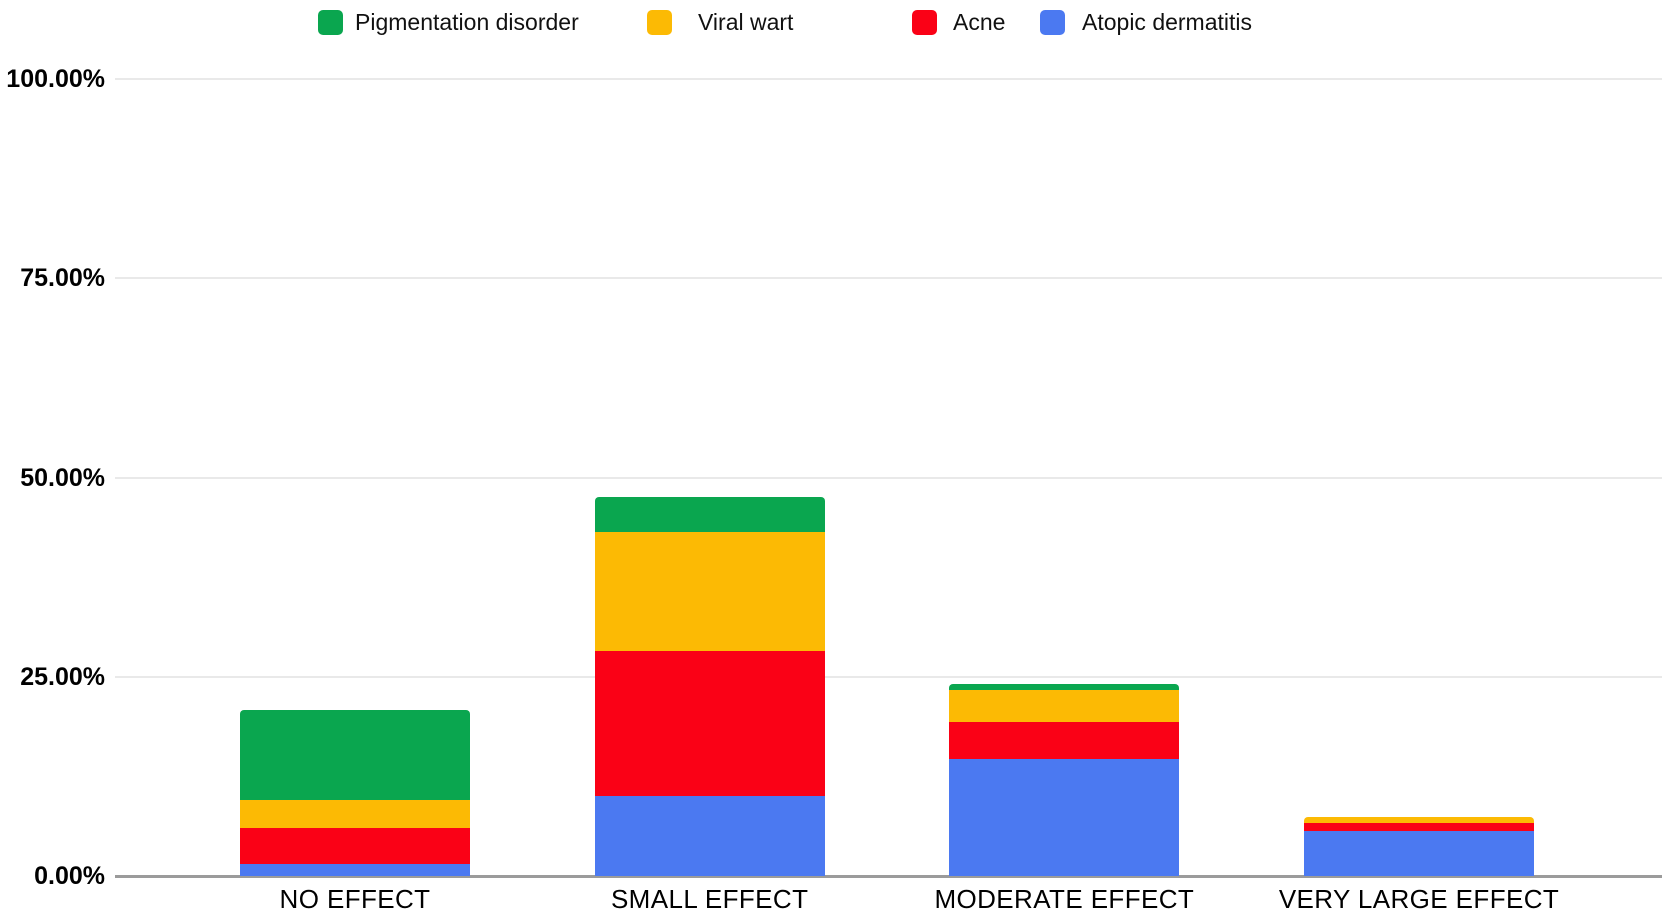  Describe the element at coordinates (659, 22) in the screenshot. I see `legend-swatch-viral-wart` at that location.